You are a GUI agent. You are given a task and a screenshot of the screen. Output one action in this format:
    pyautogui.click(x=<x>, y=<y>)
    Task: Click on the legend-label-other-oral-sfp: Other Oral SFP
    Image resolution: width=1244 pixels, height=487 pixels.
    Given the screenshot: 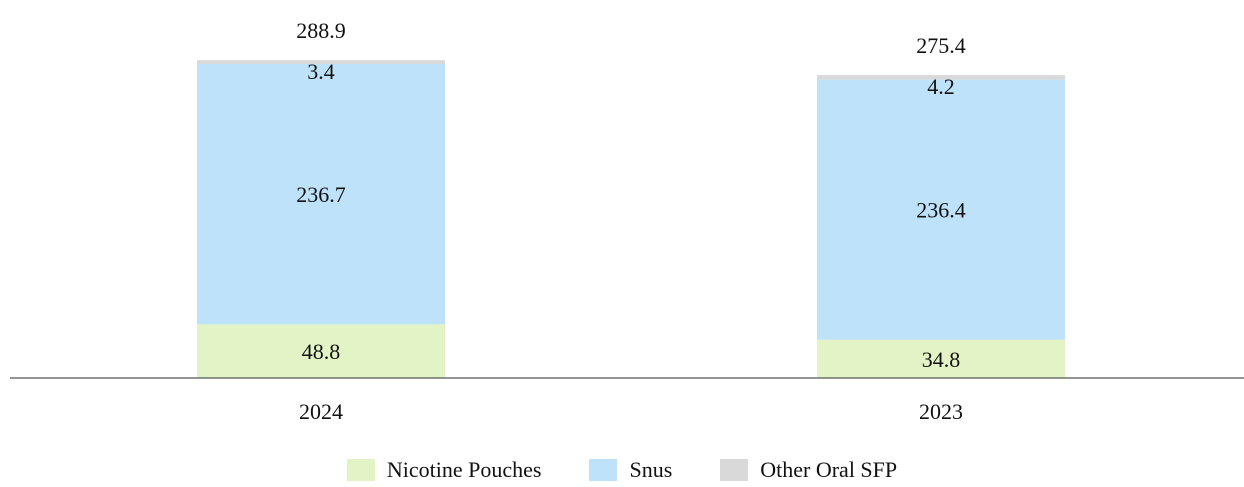 What is the action you would take?
    pyautogui.click(x=829, y=469)
    